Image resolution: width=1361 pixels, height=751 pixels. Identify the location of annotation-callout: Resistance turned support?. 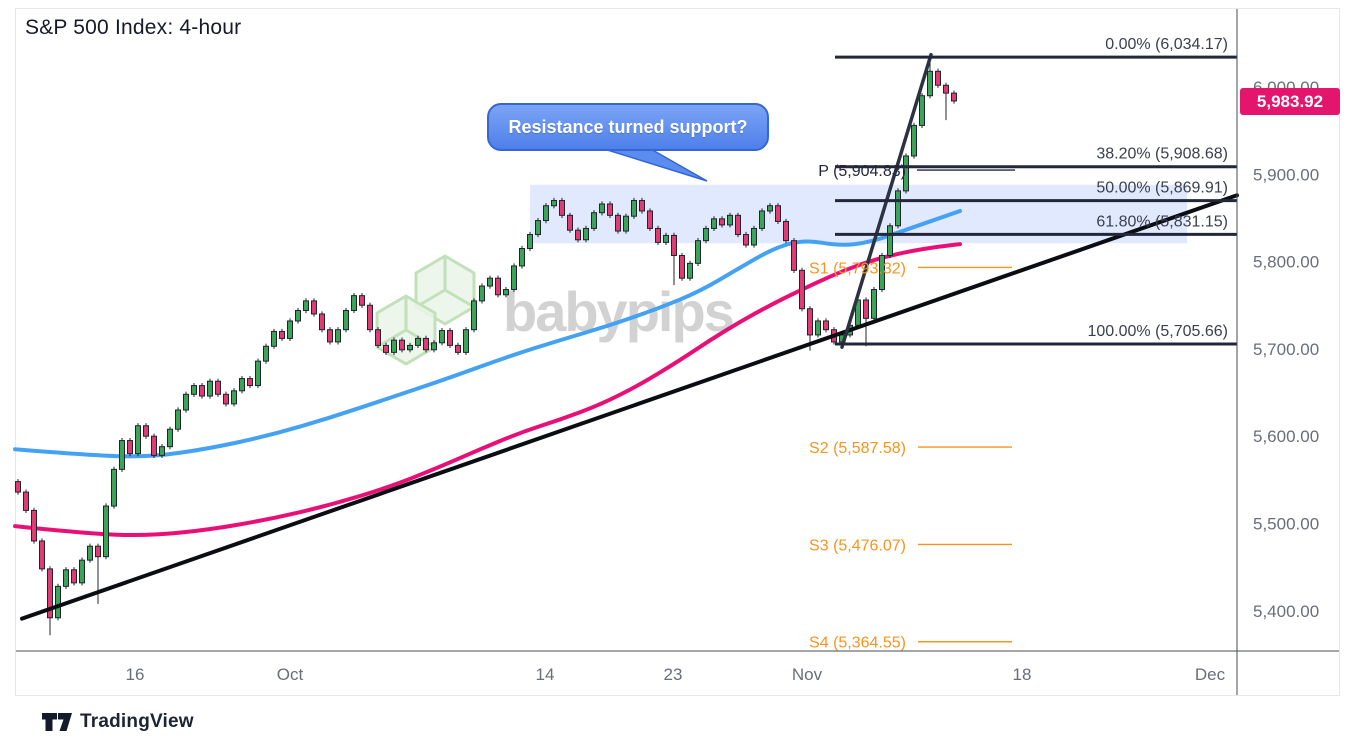
(628, 127).